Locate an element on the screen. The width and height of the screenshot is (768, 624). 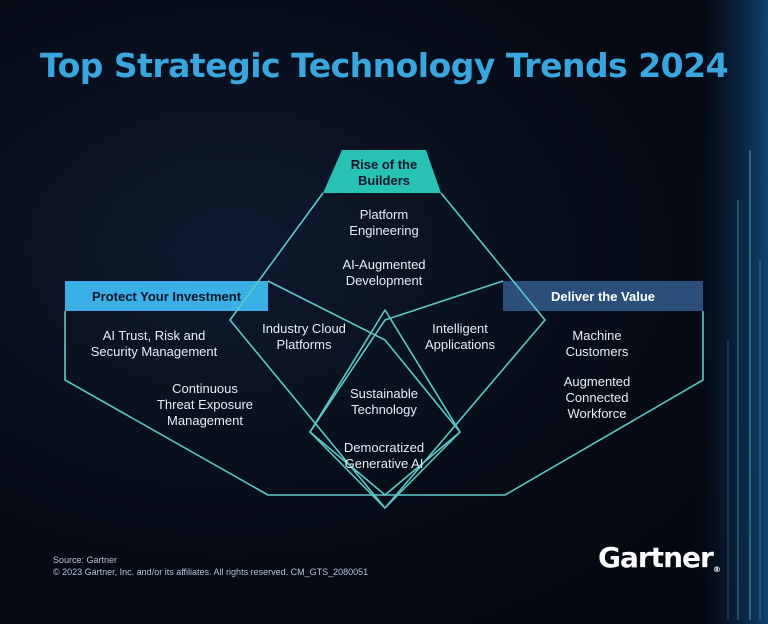
trend-ai-augmented-development: AI-Augmented Development is located at coordinates (384, 272).